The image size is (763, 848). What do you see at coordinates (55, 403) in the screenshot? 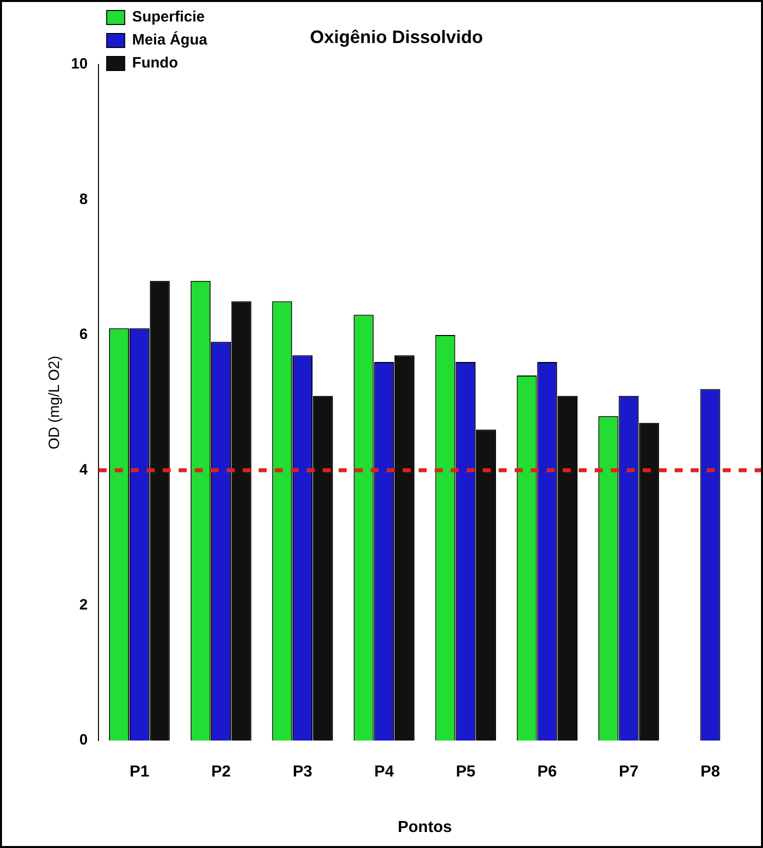
I see `y-axis-title: OD (mg/L O2)` at bounding box center [55, 403].